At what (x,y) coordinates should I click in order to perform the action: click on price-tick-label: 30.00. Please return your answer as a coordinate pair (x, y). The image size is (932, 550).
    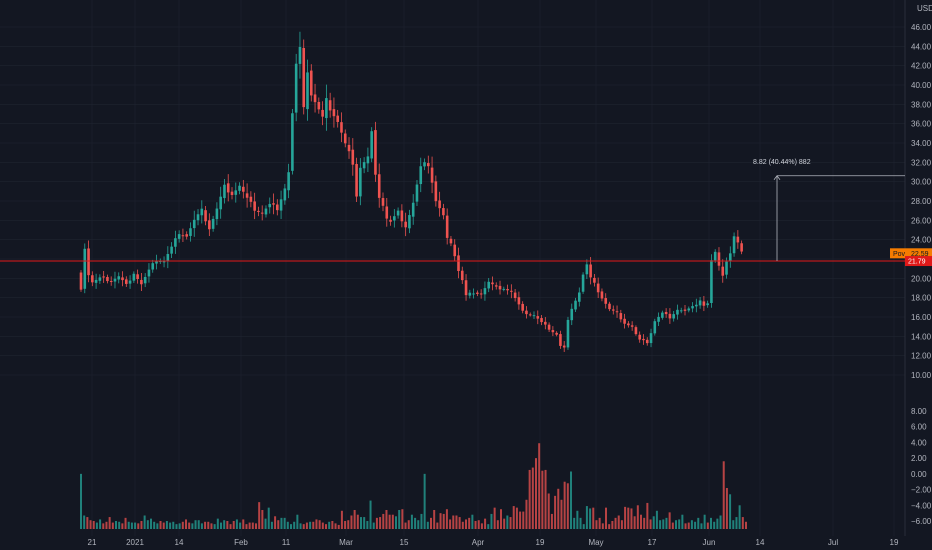
    Looking at the image, I should click on (921, 182).